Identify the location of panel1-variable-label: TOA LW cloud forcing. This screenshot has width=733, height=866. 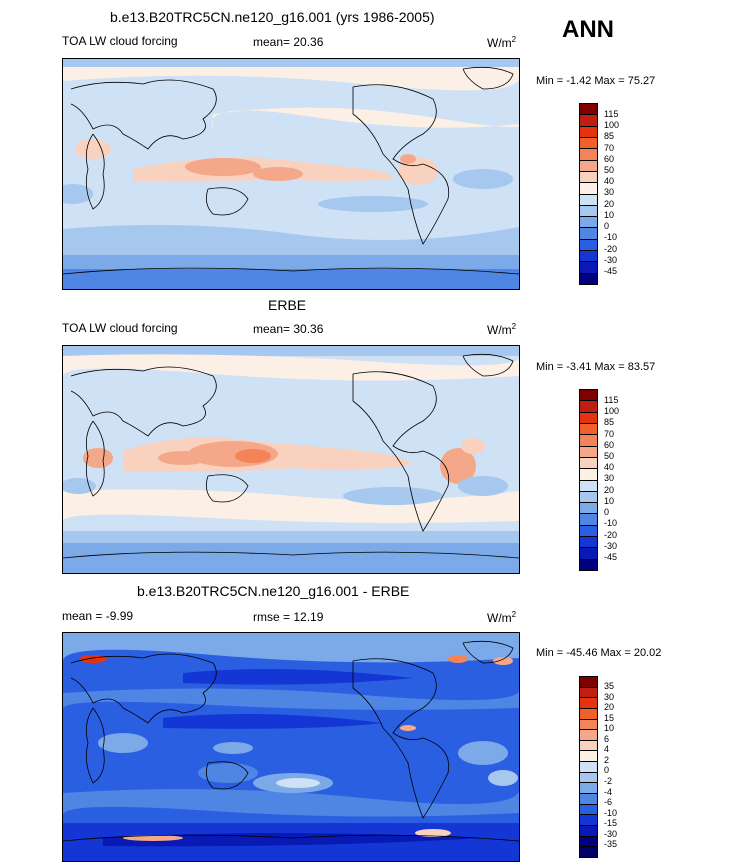
(120, 41).